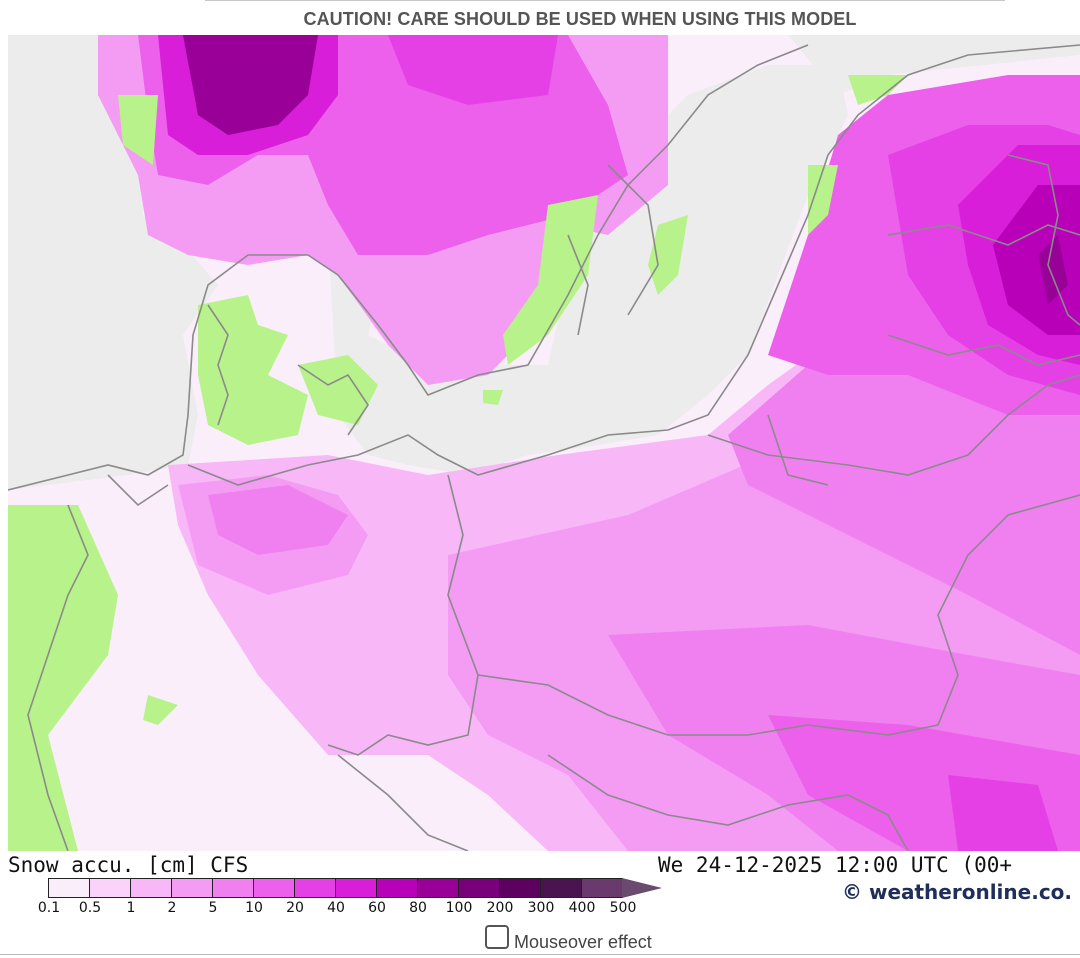 This screenshot has width=1080, height=958. I want to click on snow-band-germany-strong, so click(278, 520).